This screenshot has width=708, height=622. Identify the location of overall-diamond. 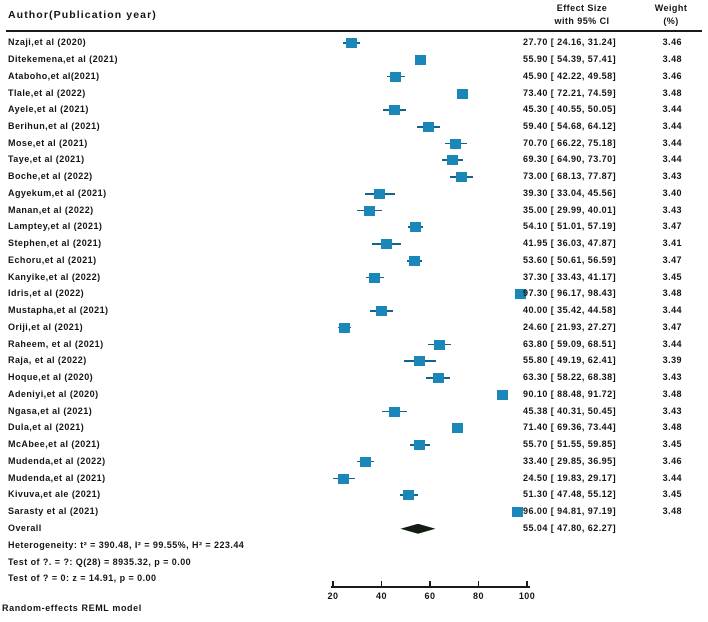
(418, 528).